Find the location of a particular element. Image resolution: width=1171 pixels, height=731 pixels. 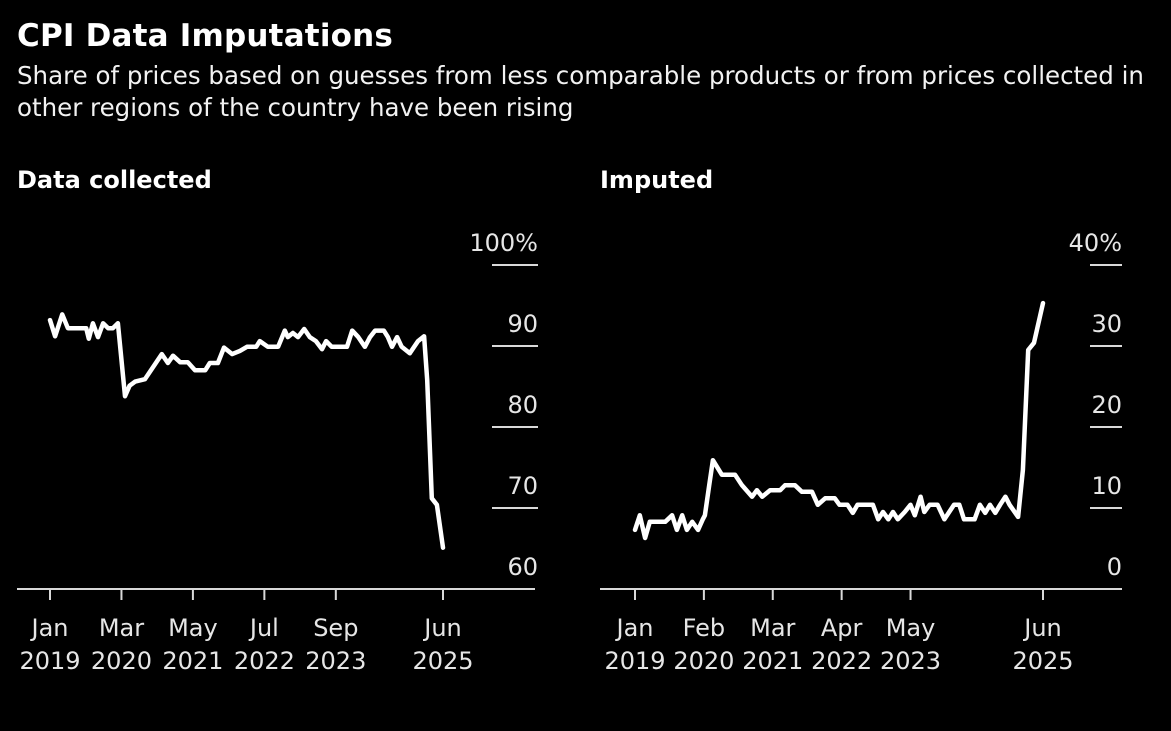

collected-y-tick-label: 80 is located at coordinates (522, 405).